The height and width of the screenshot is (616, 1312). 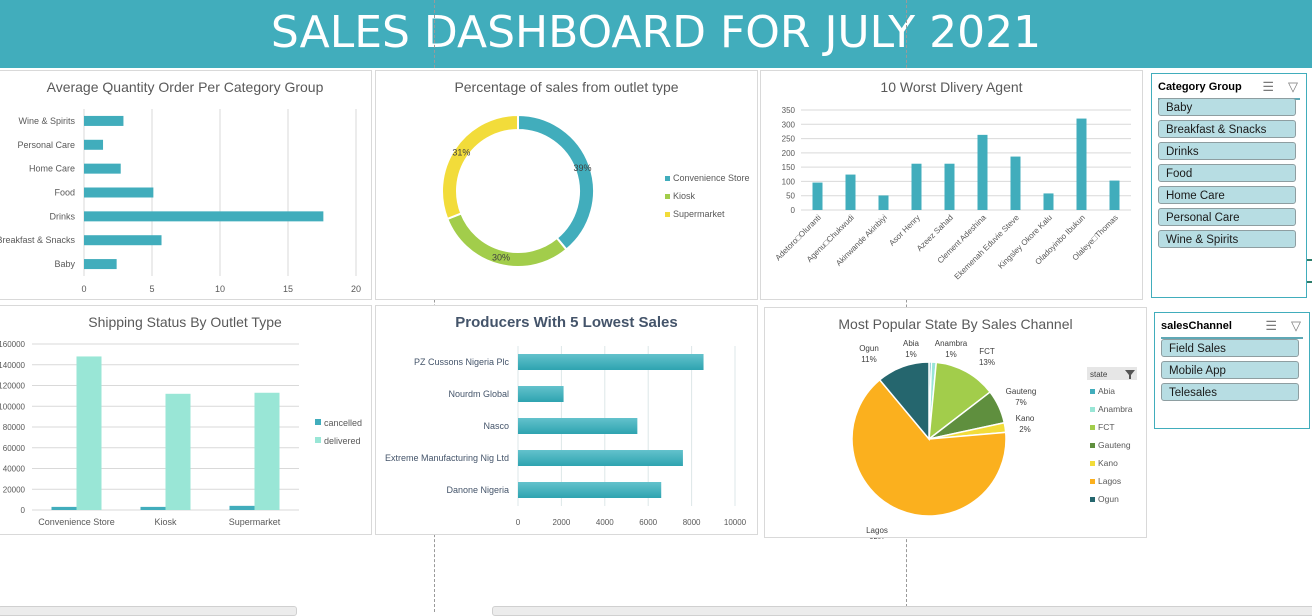 I want to click on slice-label: Lagos, so click(x=877, y=530).